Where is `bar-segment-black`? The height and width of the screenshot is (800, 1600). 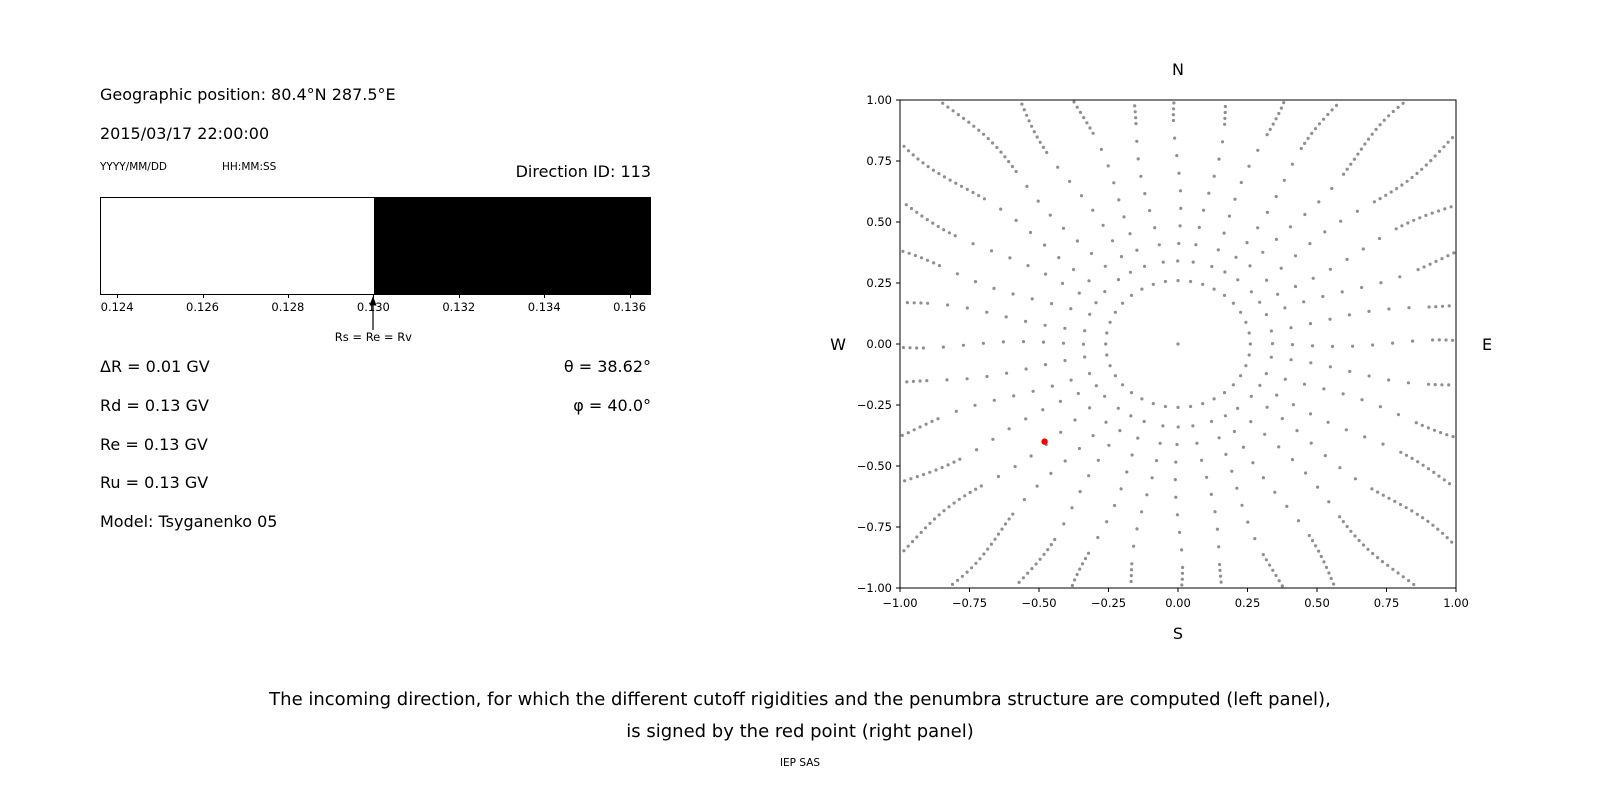 bar-segment-black is located at coordinates (512, 246).